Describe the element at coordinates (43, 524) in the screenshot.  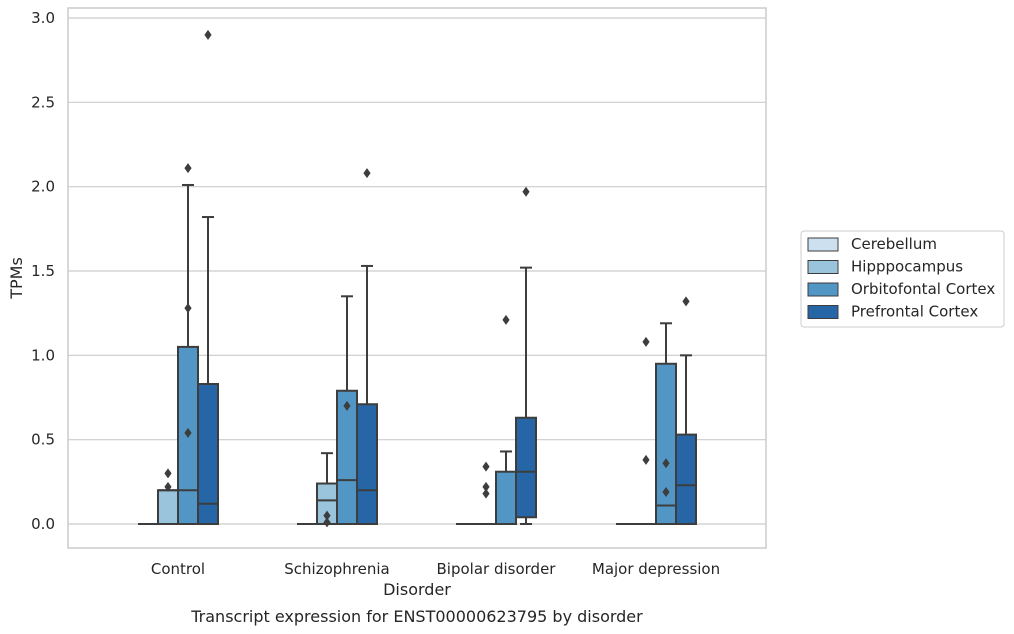
I see `y-tick-label: 0.0` at that location.